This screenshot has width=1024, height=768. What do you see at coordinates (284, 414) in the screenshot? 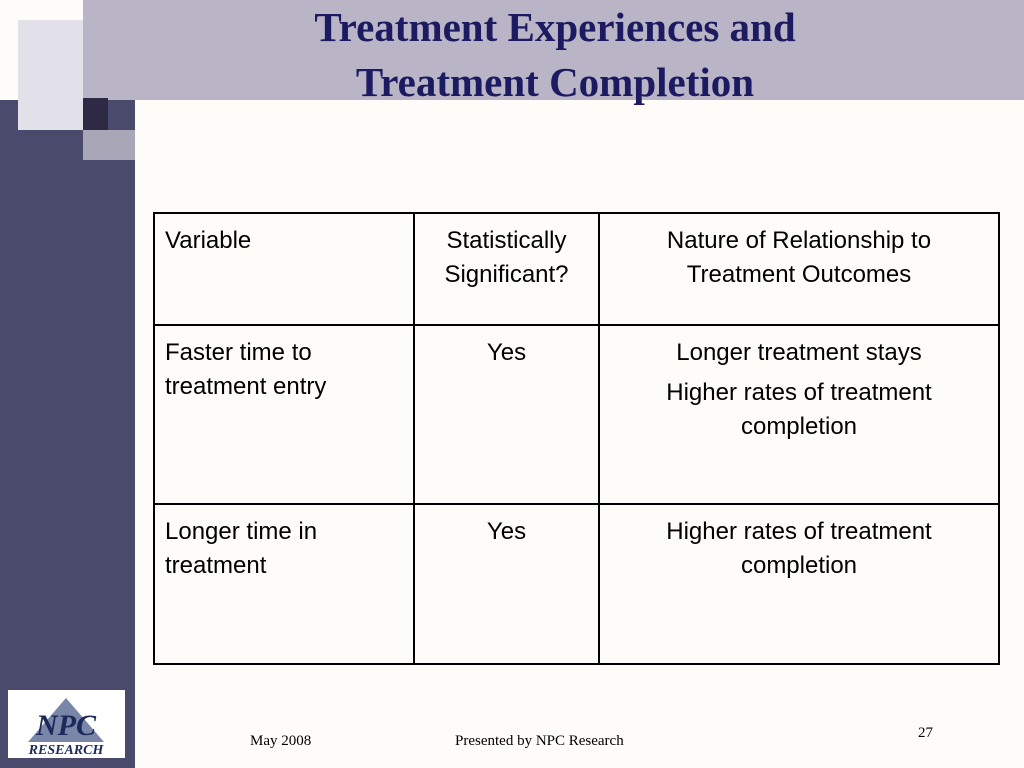
I see `cell: Faster time to treatment entry` at bounding box center [284, 414].